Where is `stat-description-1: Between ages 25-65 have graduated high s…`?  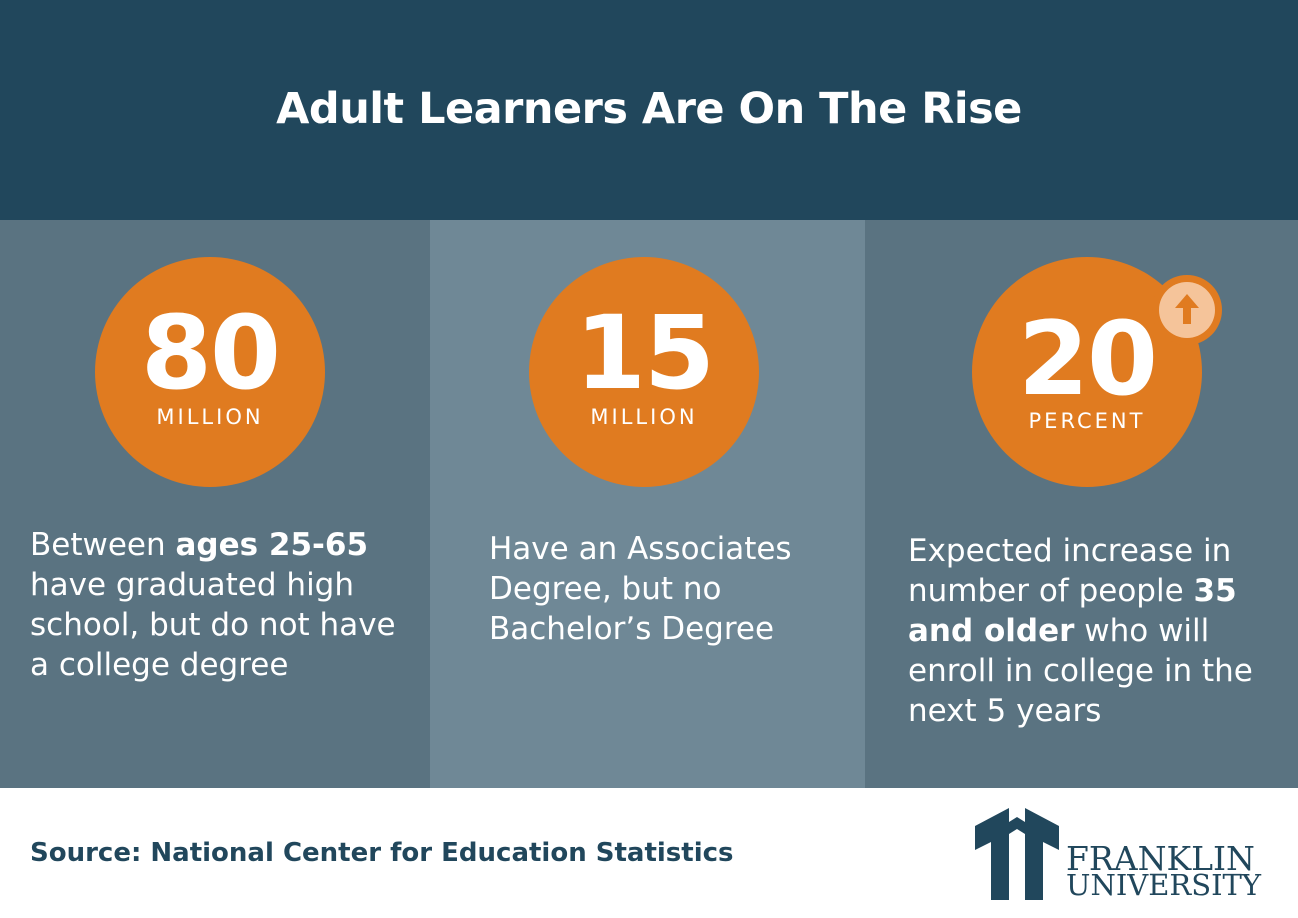 stat-description-1: Between ages 25-65 have graduated high s… is located at coordinates (213, 605).